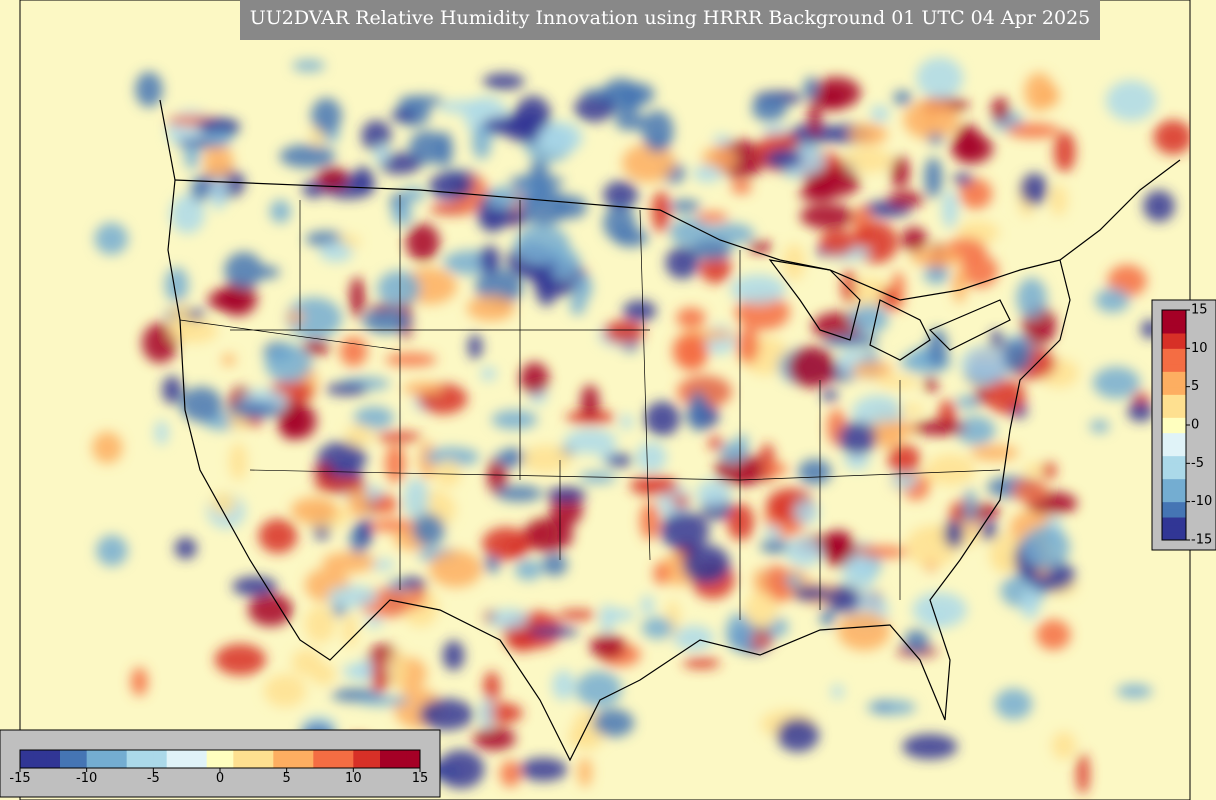 The width and height of the screenshot is (1216, 800). What do you see at coordinates (287, 778) in the screenshot?
I see `colorbar-tick-label: 5` at bounding box center [287, 778].